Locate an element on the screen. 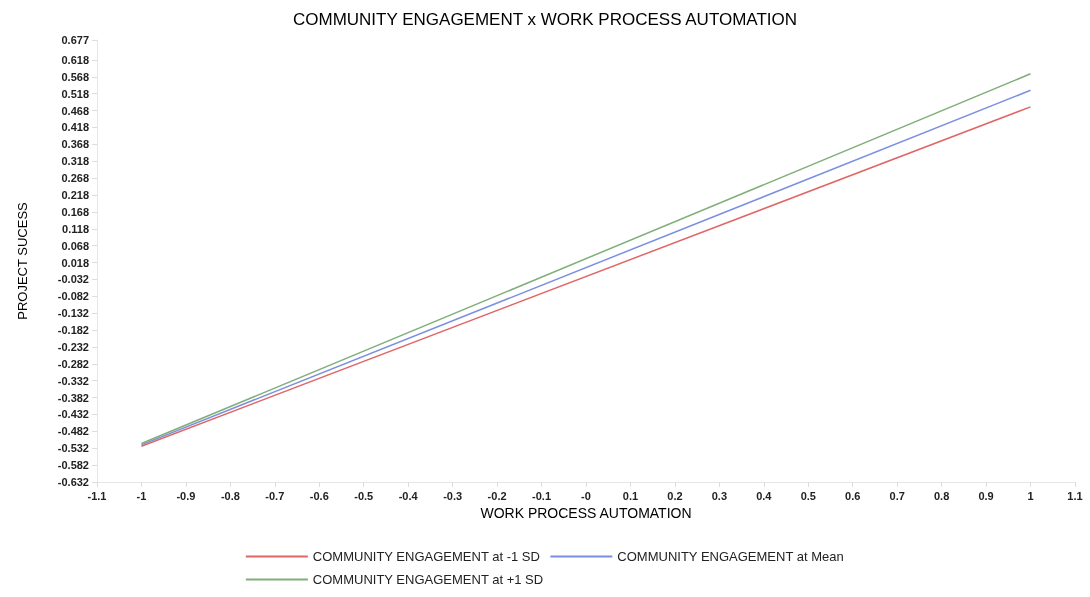  y-tick-label: -0.482 is located at coordinates (73, 431).